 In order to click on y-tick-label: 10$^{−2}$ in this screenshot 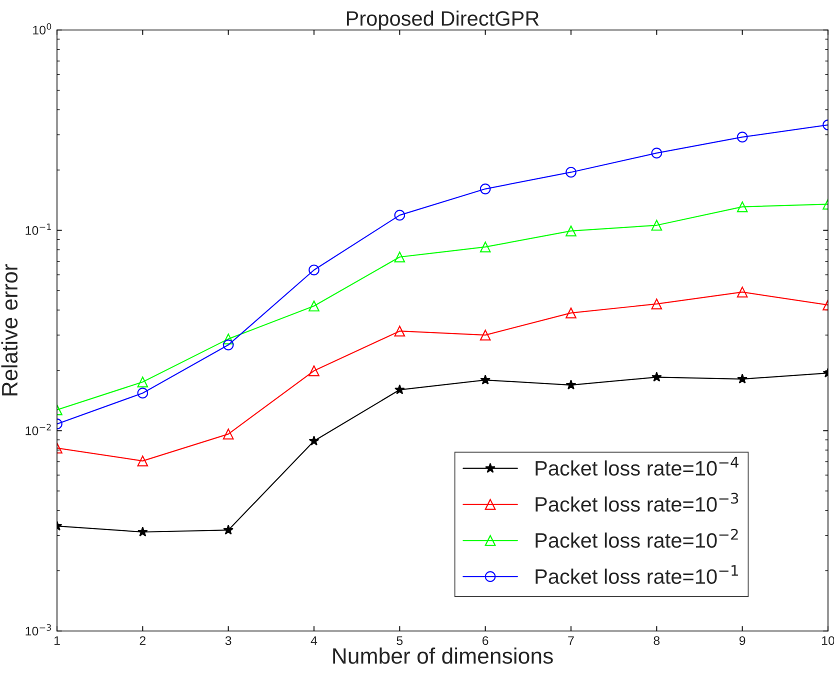, I will do `click(38, 430)`.